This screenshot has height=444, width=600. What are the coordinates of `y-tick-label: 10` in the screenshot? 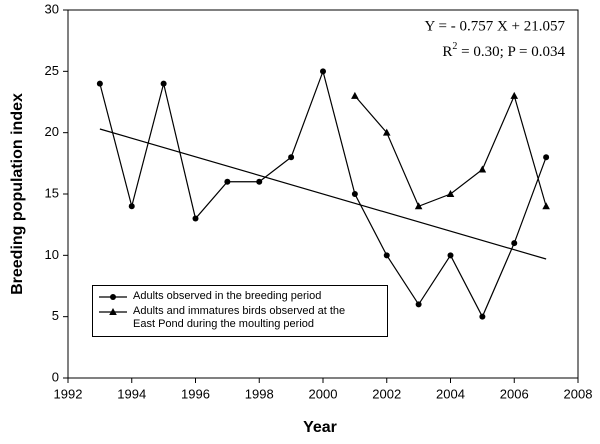 It's located at (52, 254).